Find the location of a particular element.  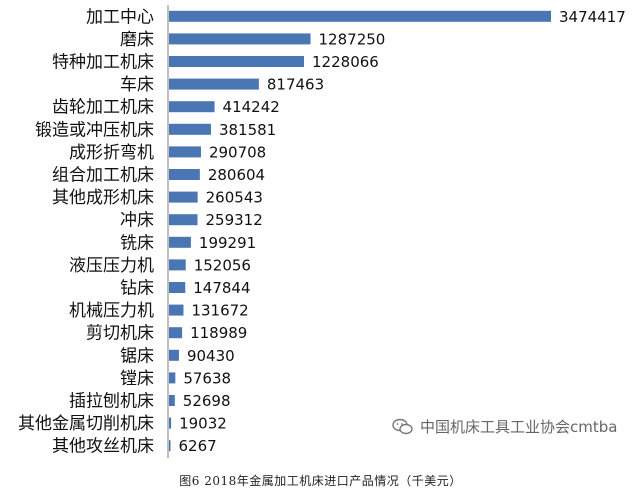

category-label-3: 车床 is located at coordinates (137, 85).